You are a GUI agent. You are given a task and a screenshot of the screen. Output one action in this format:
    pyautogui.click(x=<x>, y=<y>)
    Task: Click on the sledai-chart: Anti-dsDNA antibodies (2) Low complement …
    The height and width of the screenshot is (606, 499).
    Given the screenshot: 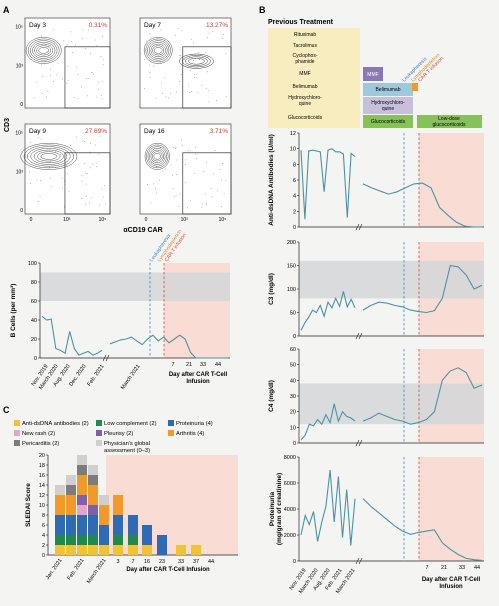 What is the action you would take?
    pyautogui.click(x=126, y=502)
    